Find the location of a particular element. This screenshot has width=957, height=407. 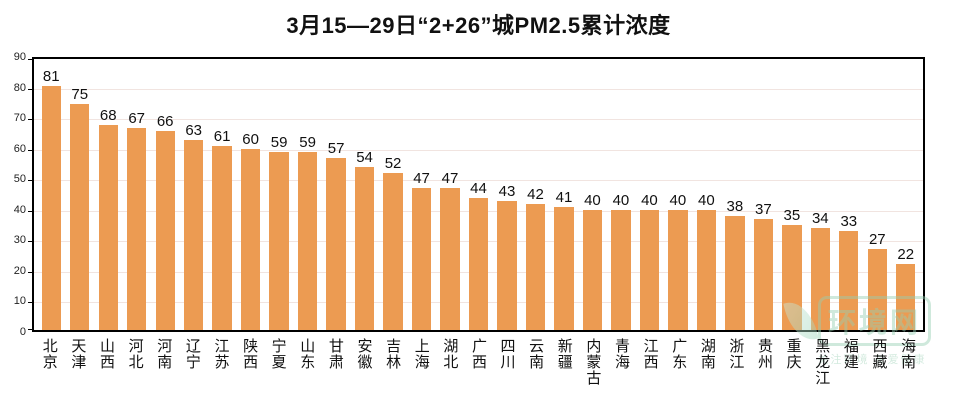

x-axis-label: 上海 is located at coordinates (421, 362).